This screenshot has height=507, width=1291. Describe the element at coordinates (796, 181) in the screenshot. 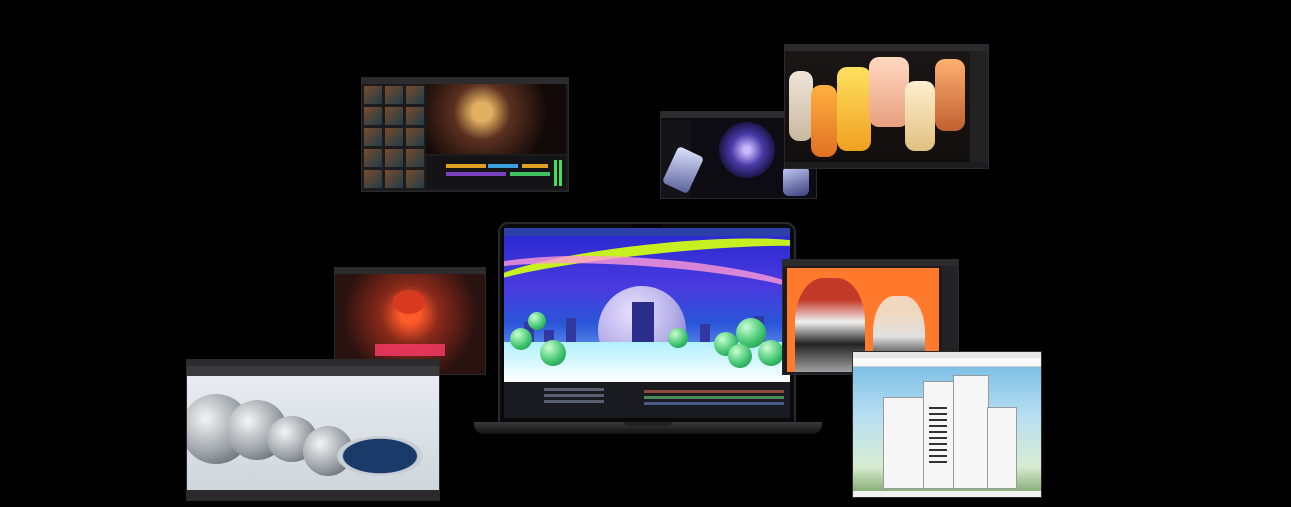

I see `sculpt-shard` at that location.